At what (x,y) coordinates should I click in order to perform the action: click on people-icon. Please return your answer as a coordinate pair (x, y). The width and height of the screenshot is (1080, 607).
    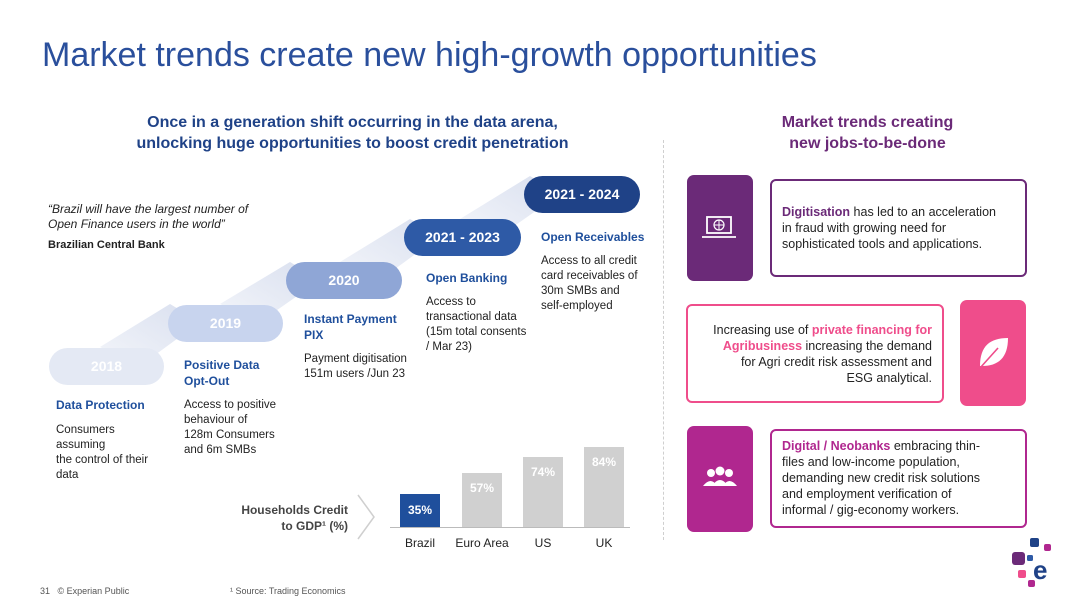
    Looking at the image, I should click on (720, 476).